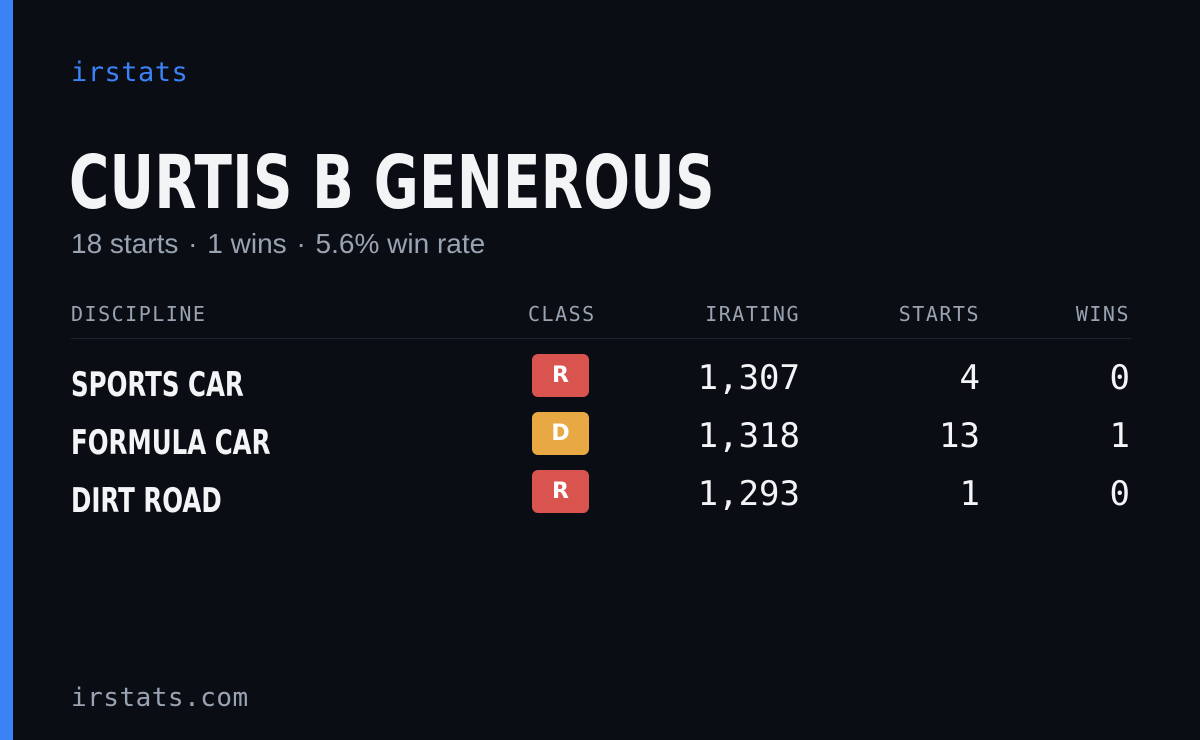  I want to click on starts-value: 1, so click(969, 494).